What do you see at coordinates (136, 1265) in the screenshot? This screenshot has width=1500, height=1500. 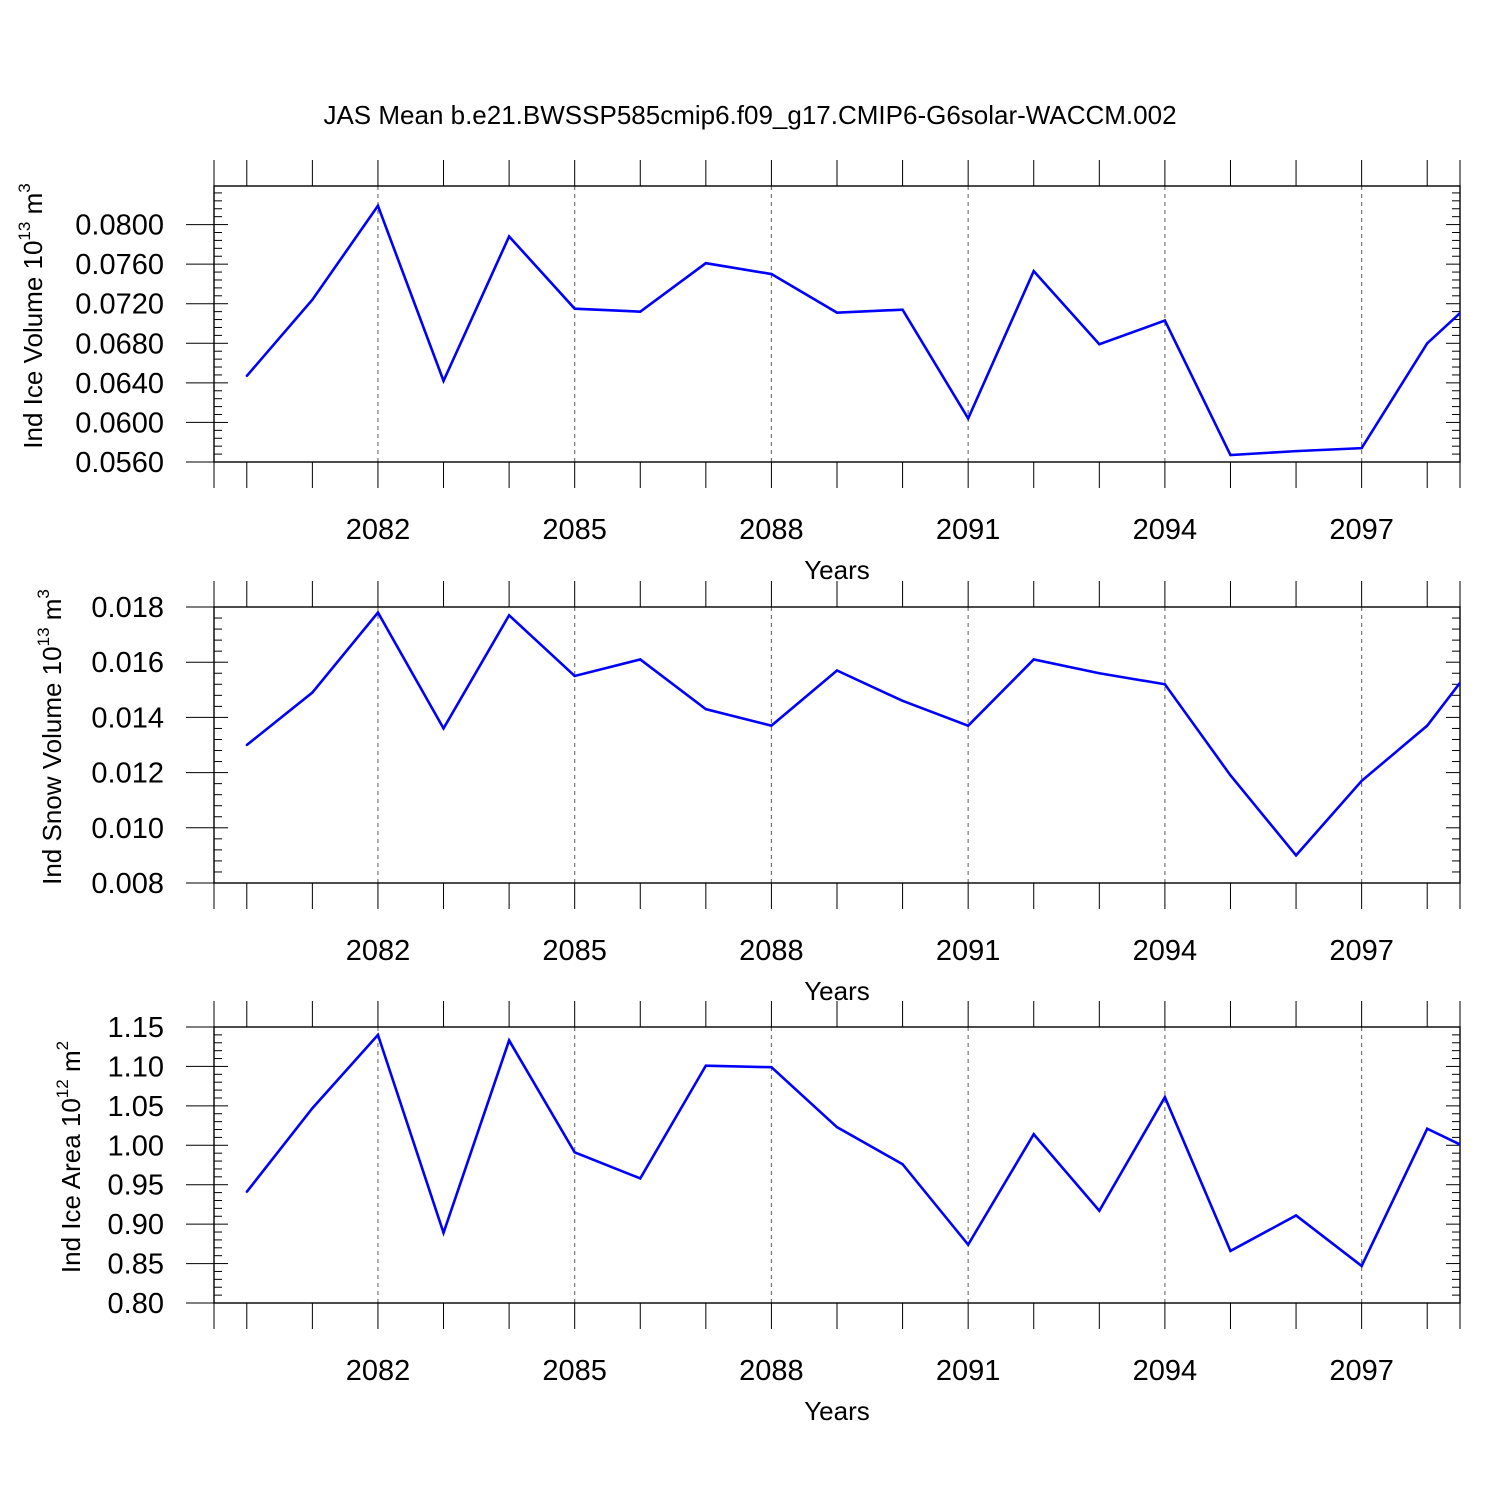 I see `y-tick-label: 0.85` at bounding box center [136, 1265].